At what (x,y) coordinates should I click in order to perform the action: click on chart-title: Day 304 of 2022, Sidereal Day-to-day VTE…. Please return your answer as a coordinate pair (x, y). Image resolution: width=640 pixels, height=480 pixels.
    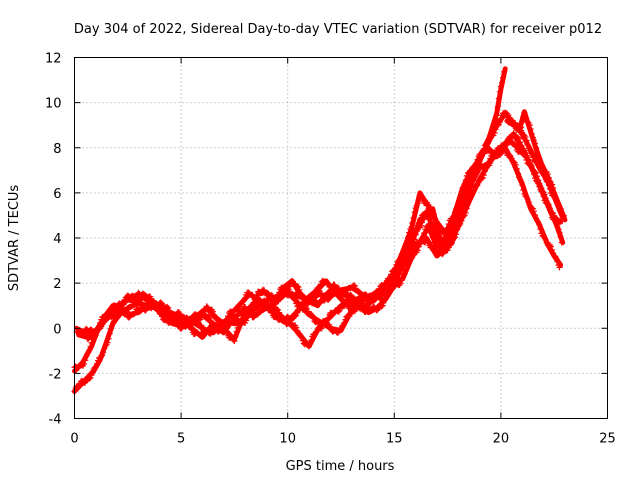
    Looking at the image, I should click on (338, 29).